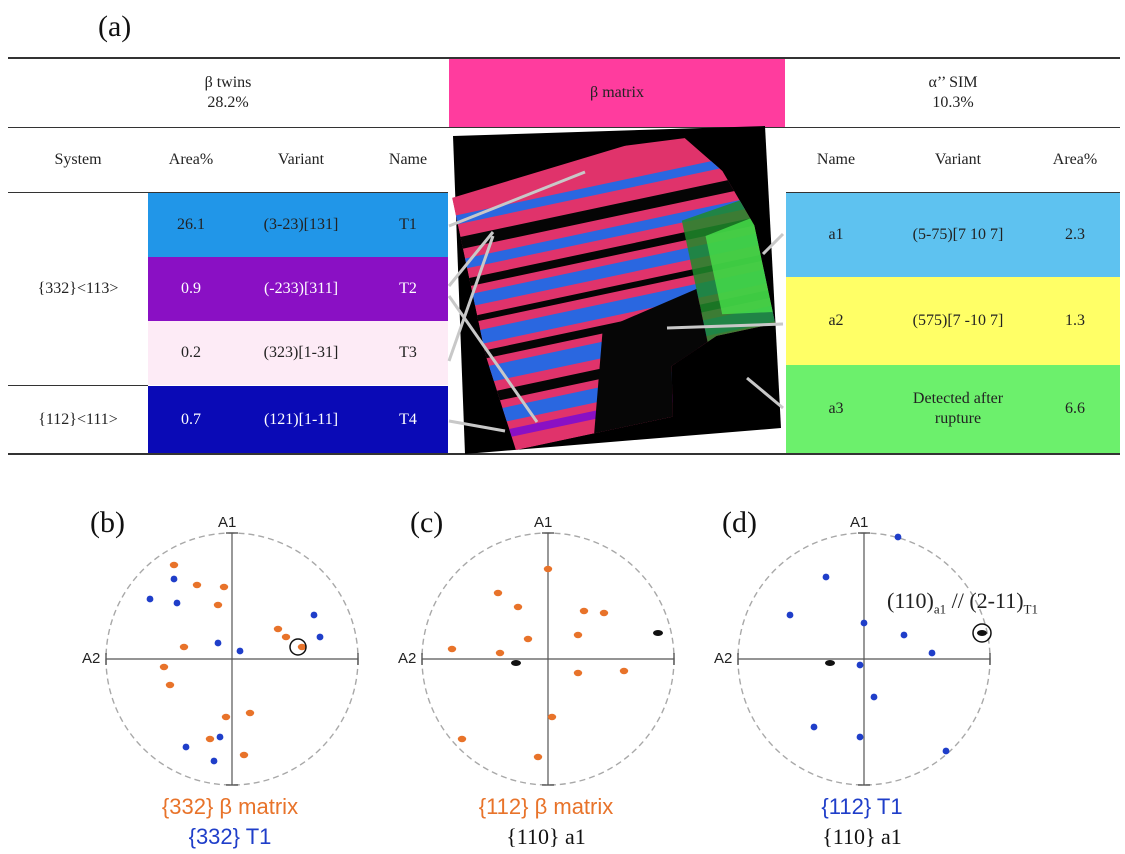 The width and height of the screenshot is (1125, 854). I want to click on twin-t2-name: T2, so click(408, 288).